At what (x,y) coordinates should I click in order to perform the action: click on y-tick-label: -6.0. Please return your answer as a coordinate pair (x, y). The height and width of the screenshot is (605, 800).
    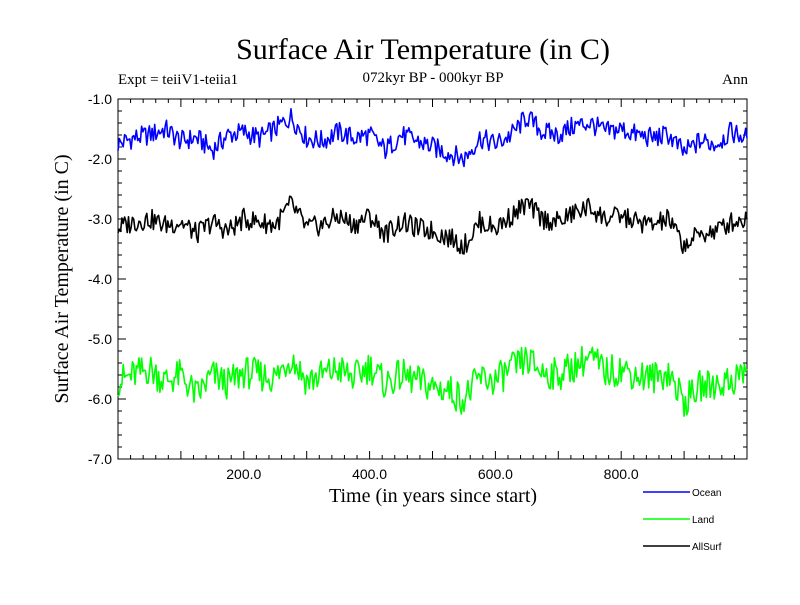
    Looking at the image, I should click on (100, 399).